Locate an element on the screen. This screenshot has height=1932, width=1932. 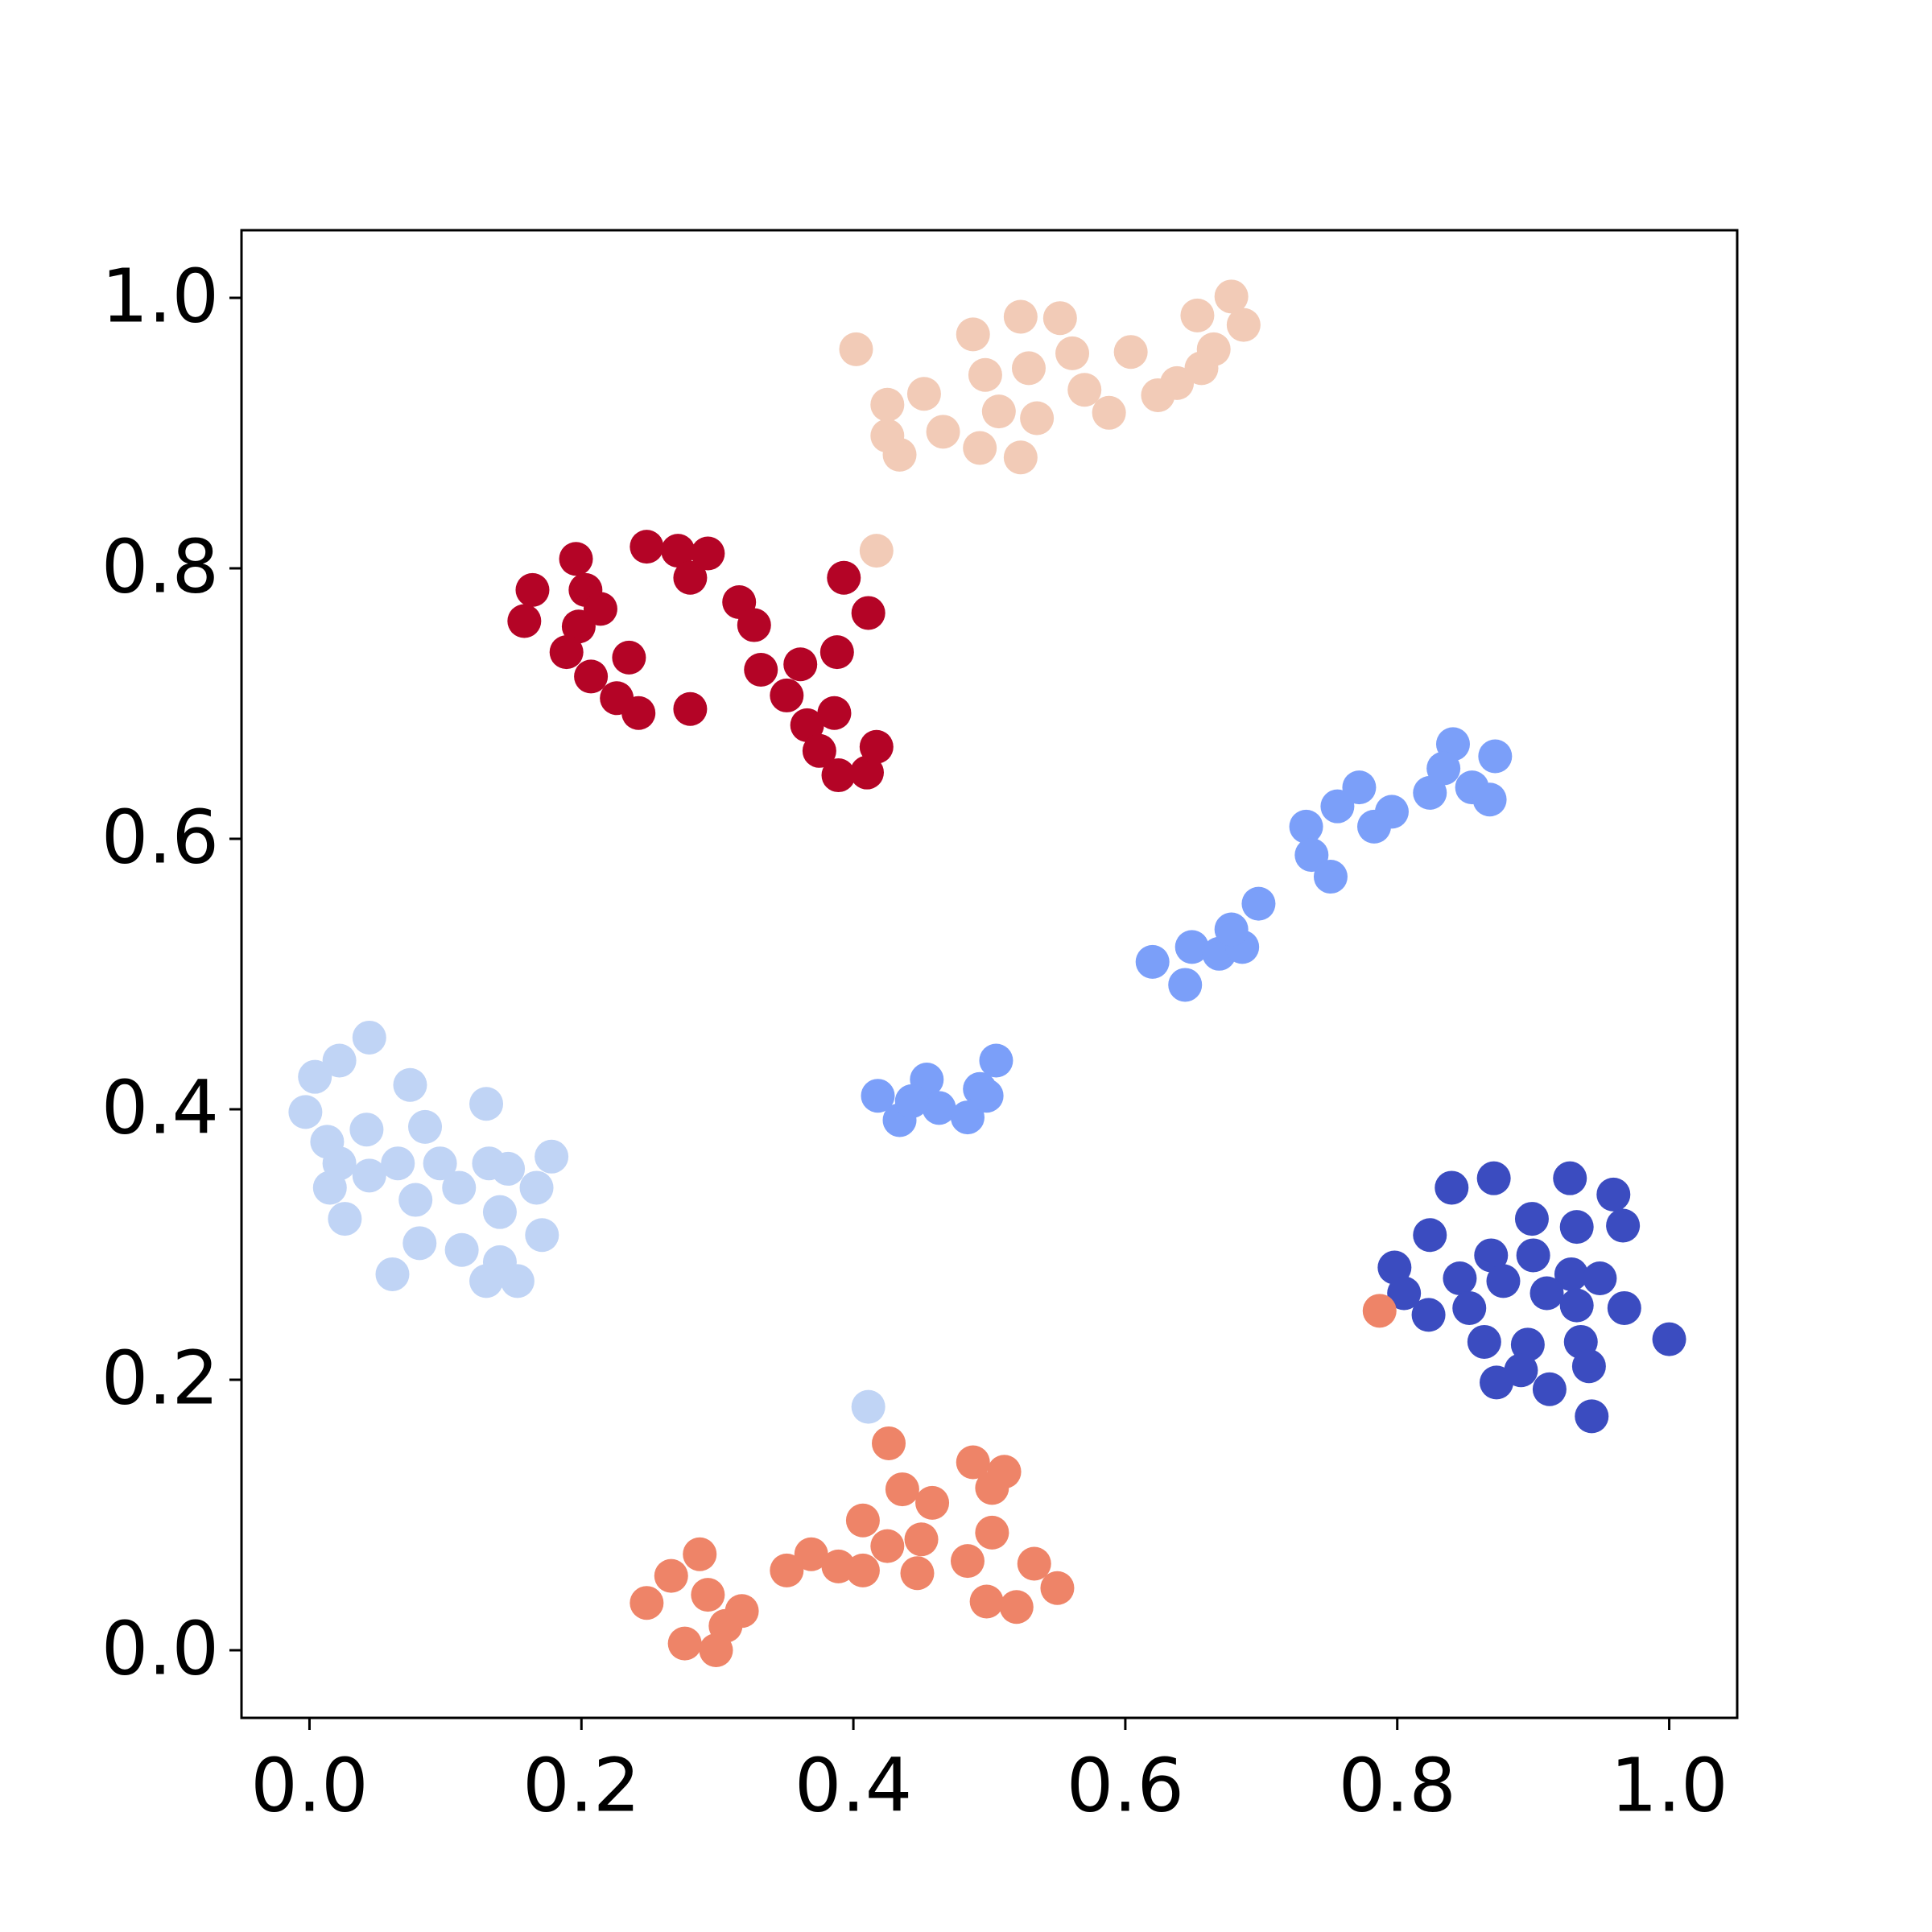
x-tick-label: 1.0 is located at coordinates (1669, 1785).